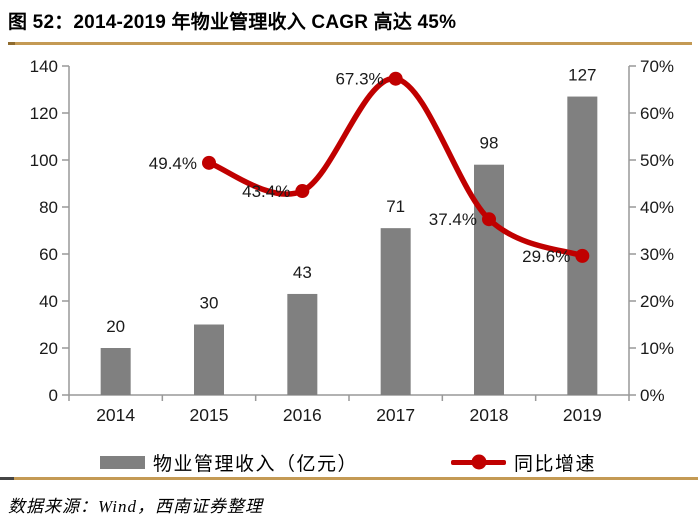 This screenshot has width=700, height=532. Describe the element at coordinates (302, 272) in the screenshot. I see `bar-value-label: 43` at that location.